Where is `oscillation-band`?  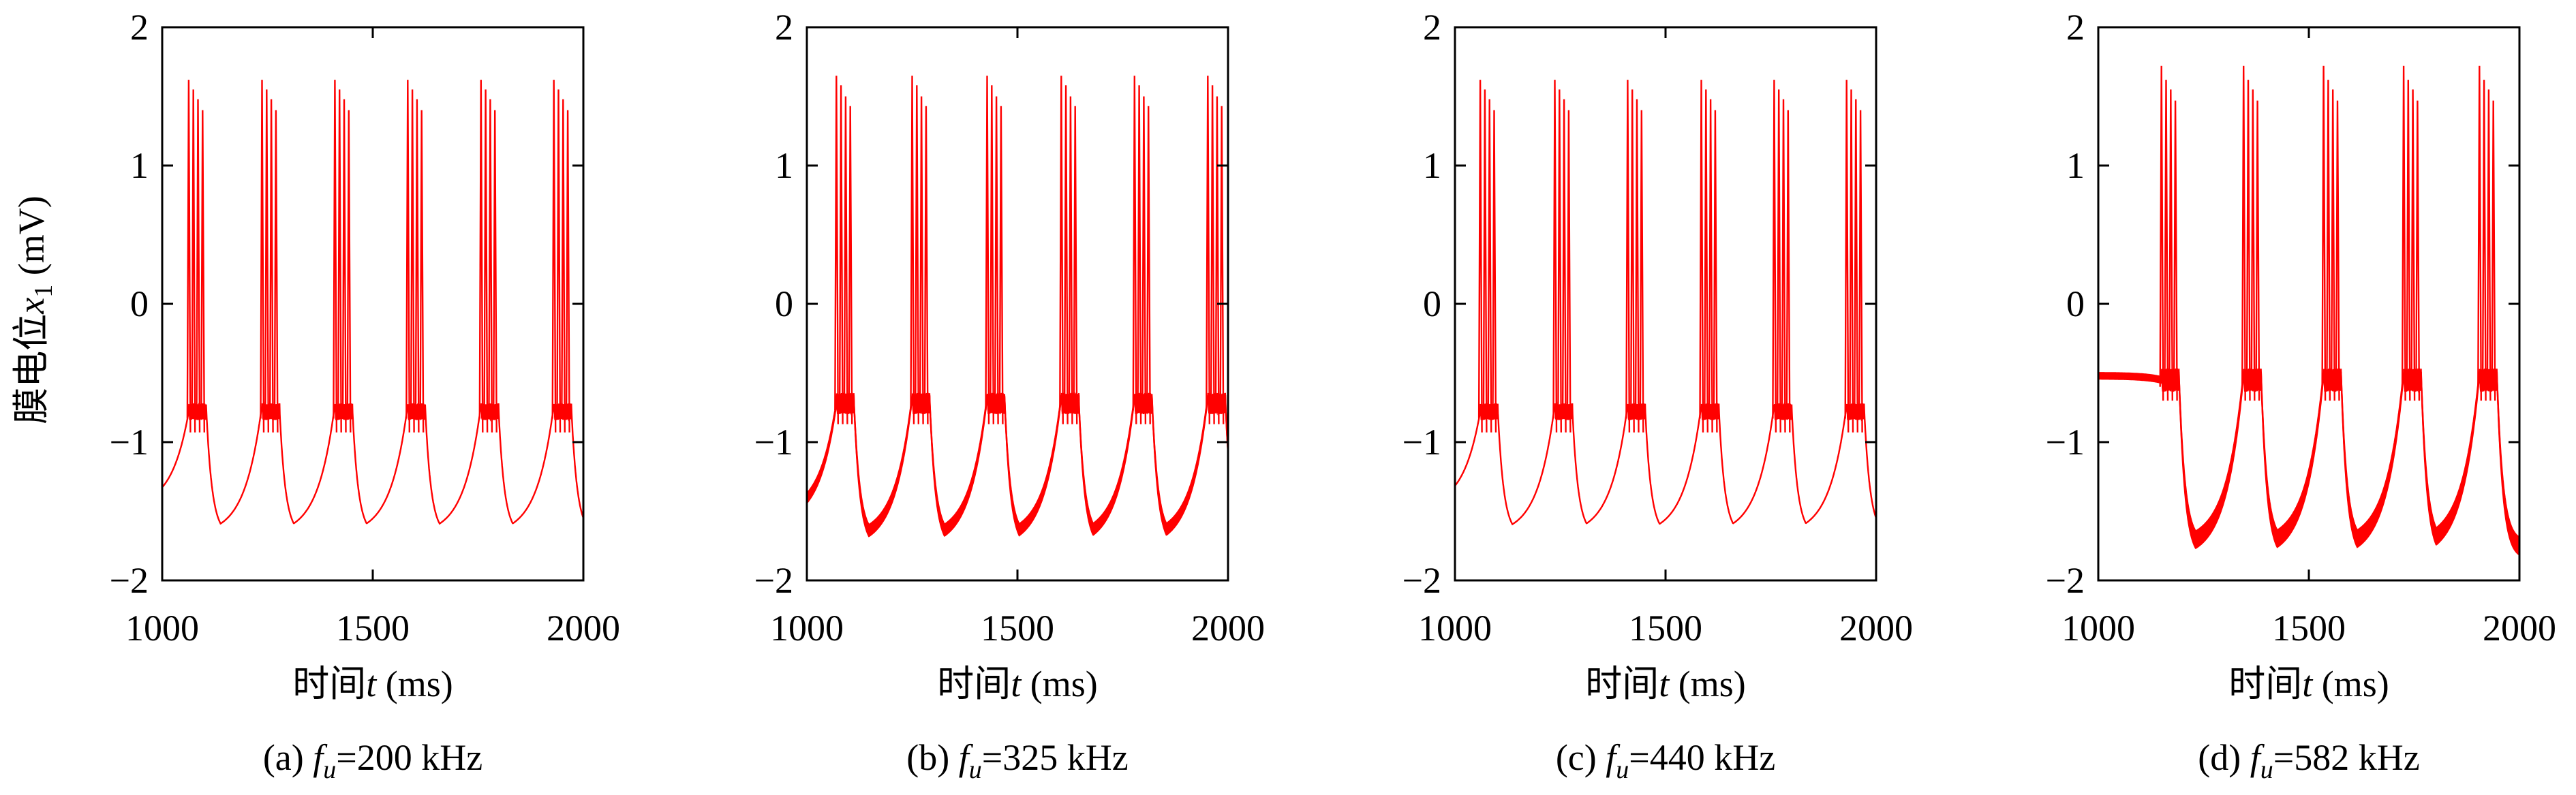 oscillation-band is located at coordinates (2308, 462).